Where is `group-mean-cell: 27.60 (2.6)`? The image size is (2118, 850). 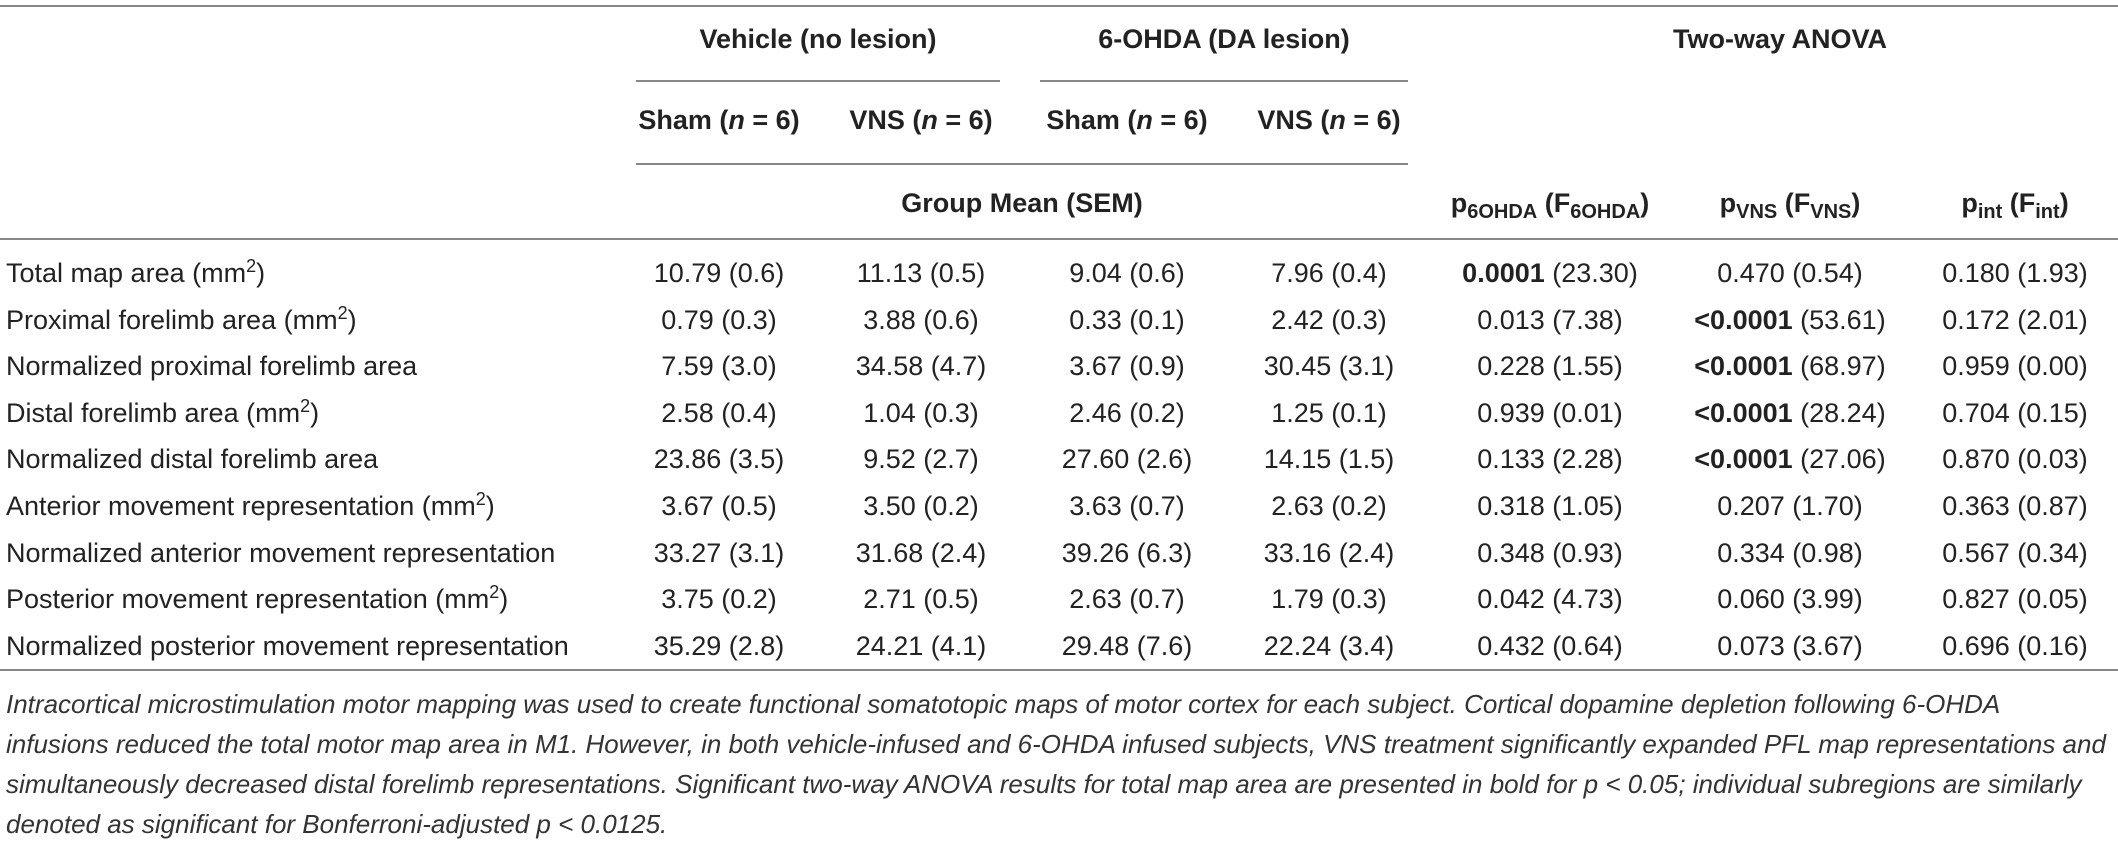
group-mean-cell: 27.60 (2.6) is located at coordinates (1127, 459).